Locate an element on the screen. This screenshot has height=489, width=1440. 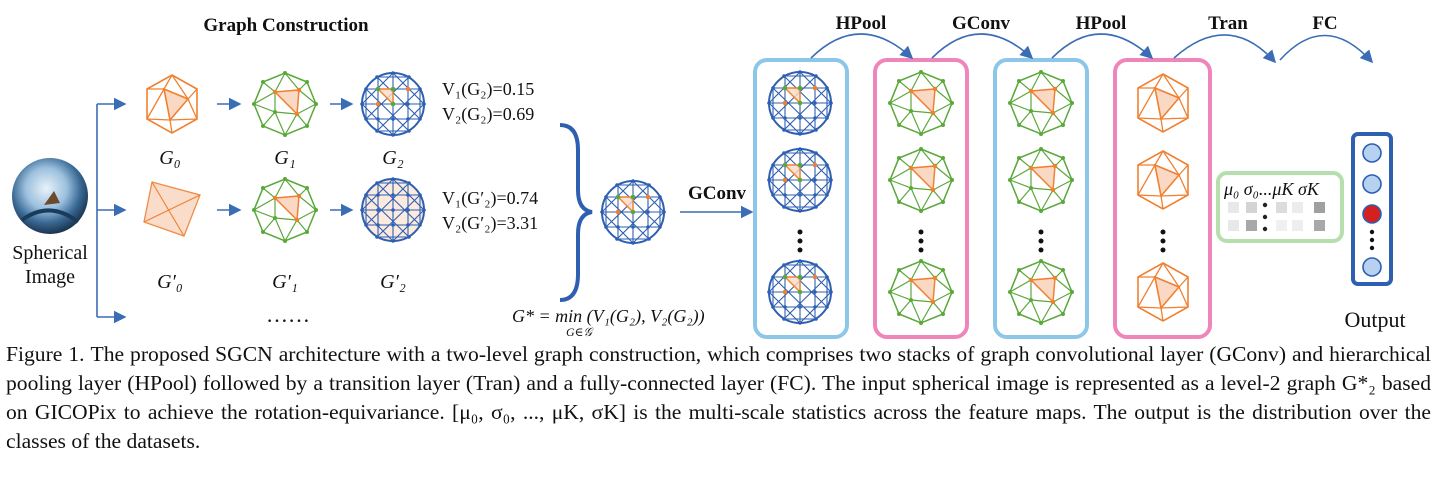
stats-box is located at coordinates (1280, 207).